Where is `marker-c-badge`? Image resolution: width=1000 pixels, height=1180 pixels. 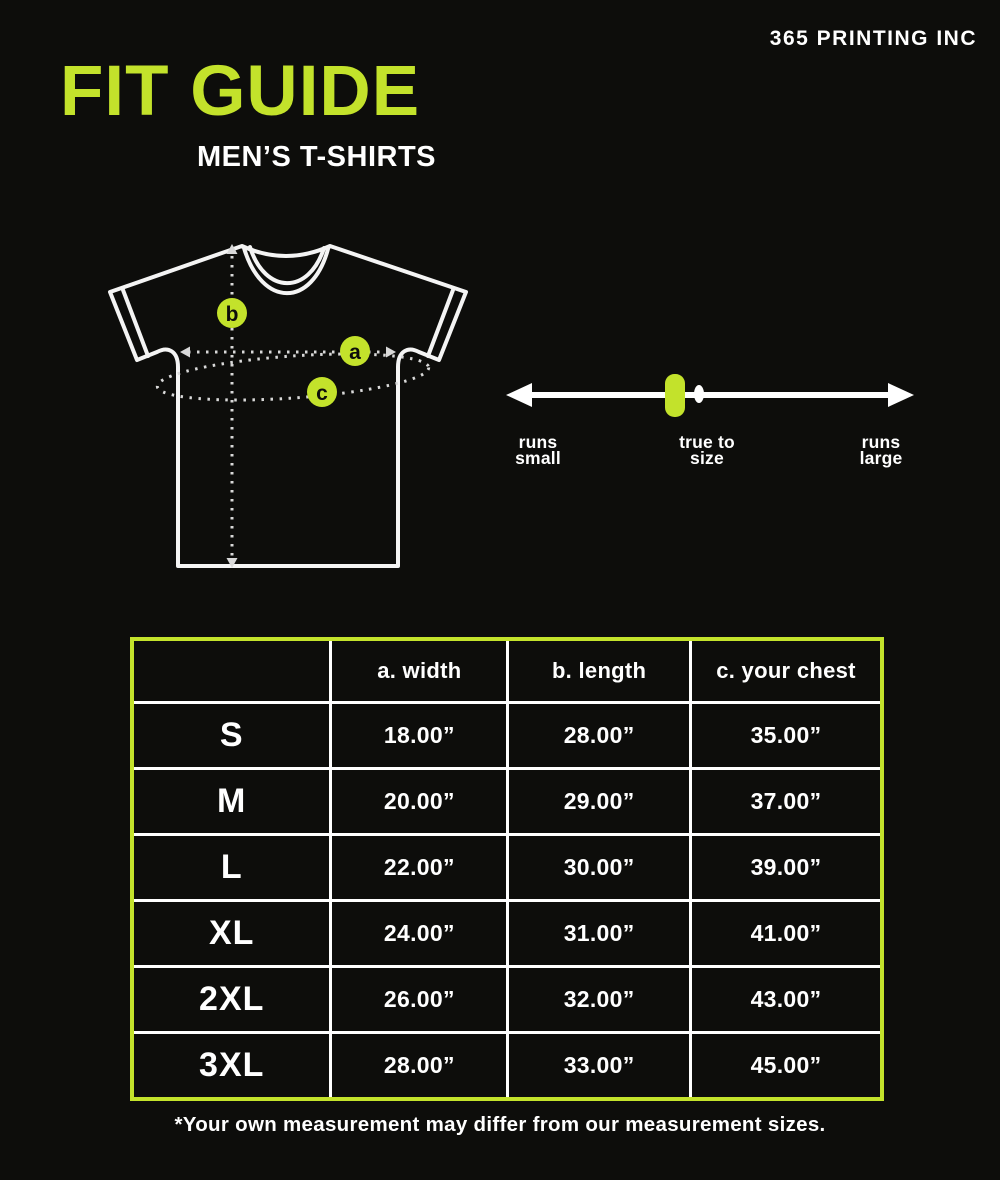 marker-c-badge is located at coordinates (322, 392).